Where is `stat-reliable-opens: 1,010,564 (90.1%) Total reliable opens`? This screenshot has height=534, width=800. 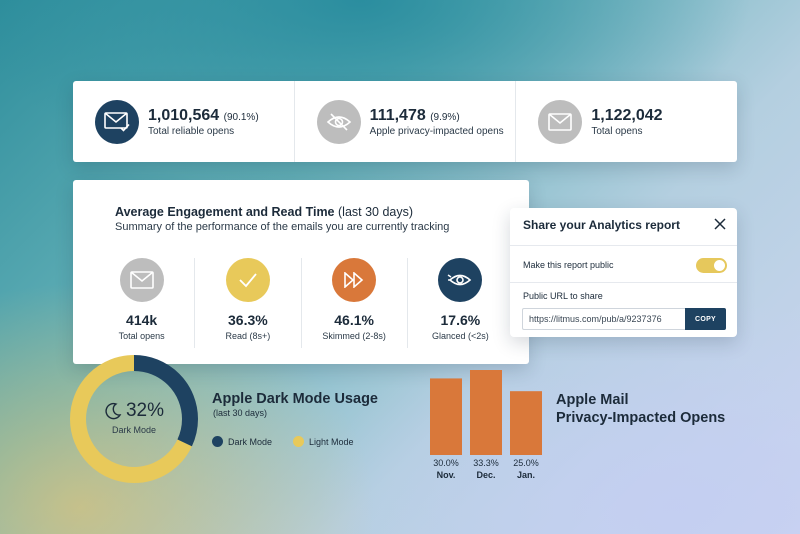 stat-reliable-opens: 1,010,564 (90.1%) Total reliable opens is located at coordinates (184, 121).